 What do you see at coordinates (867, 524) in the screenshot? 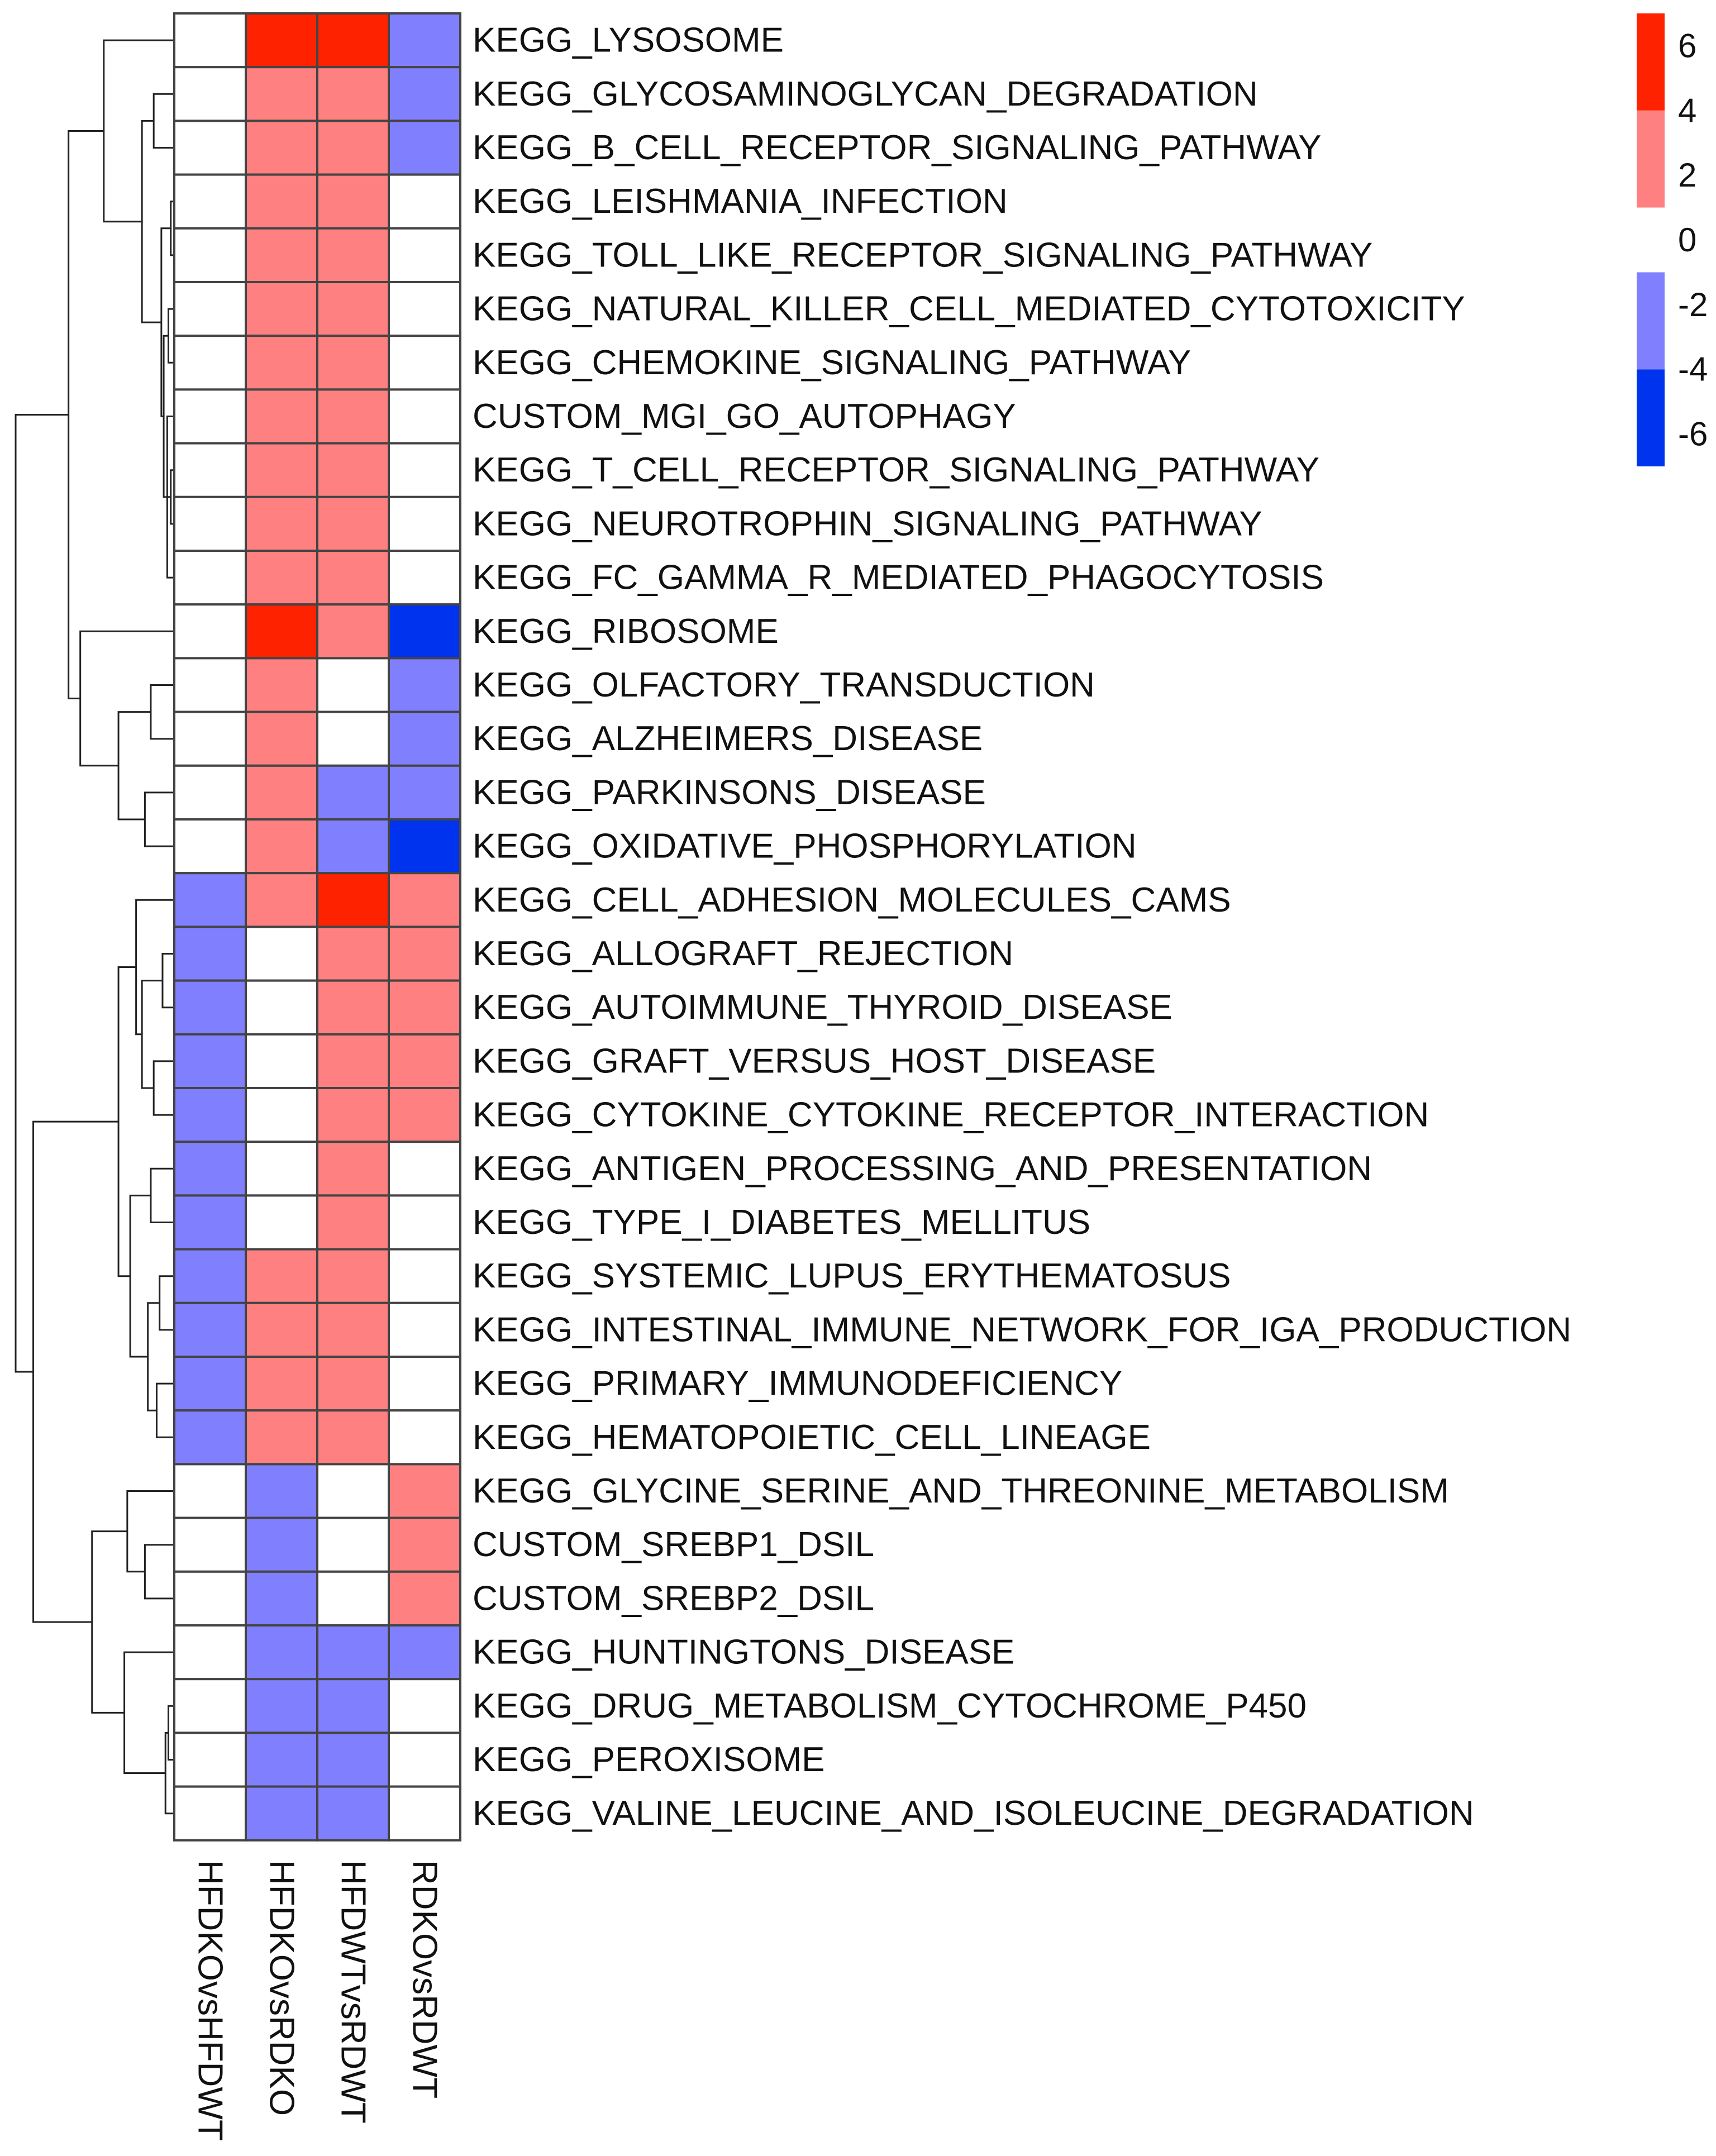
I see `row-label: KEGG_NEUROTROPHIN_SIGNALING_PATHWAY` at bounding box center [867, 524].